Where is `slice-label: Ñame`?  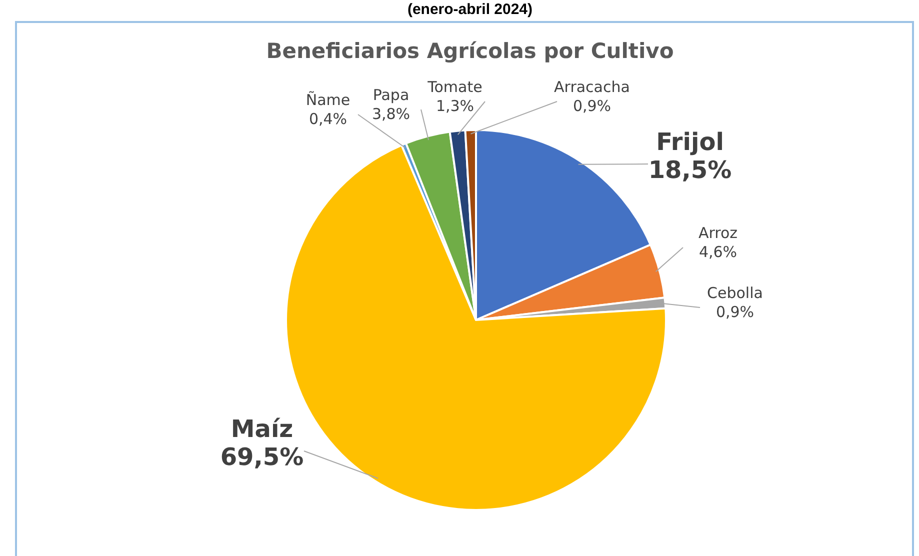 slice-label: Ñame is located at coordinates (328, 100).